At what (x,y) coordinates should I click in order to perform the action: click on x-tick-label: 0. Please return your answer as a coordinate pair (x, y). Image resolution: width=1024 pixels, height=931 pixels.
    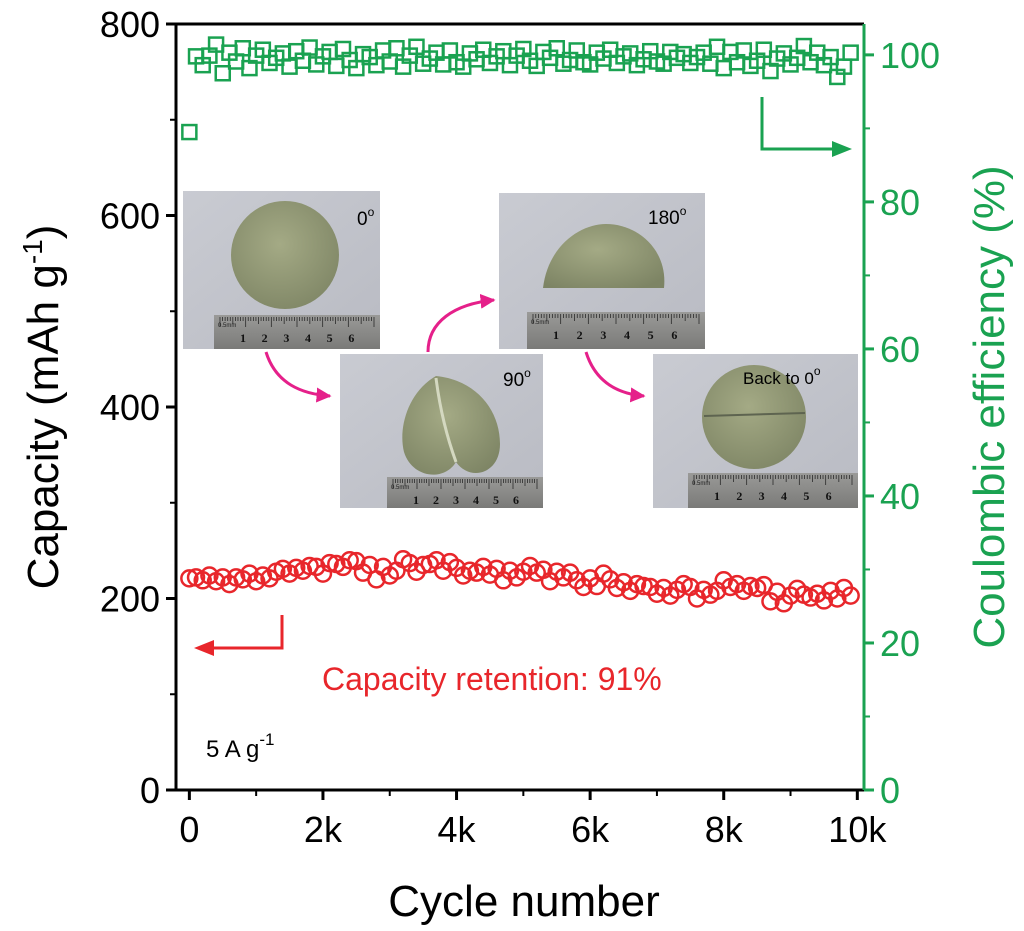
    Looking at the image, I should click on (189, 829).